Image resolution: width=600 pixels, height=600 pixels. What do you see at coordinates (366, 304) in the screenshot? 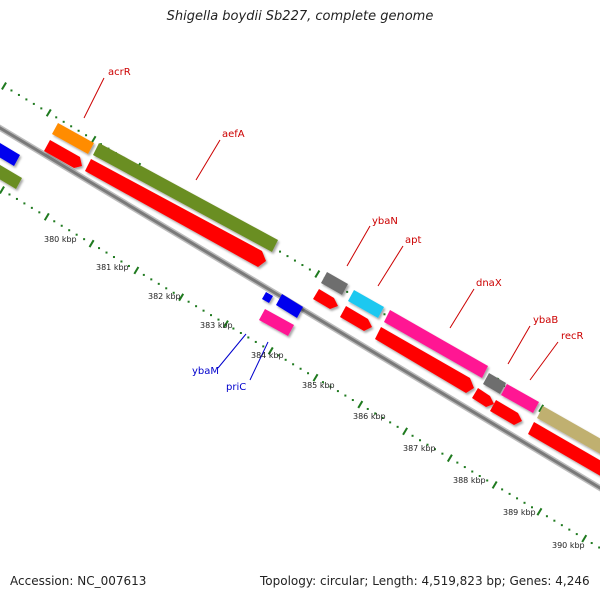
I see `gene-apt` at bounding box center [366, 304].